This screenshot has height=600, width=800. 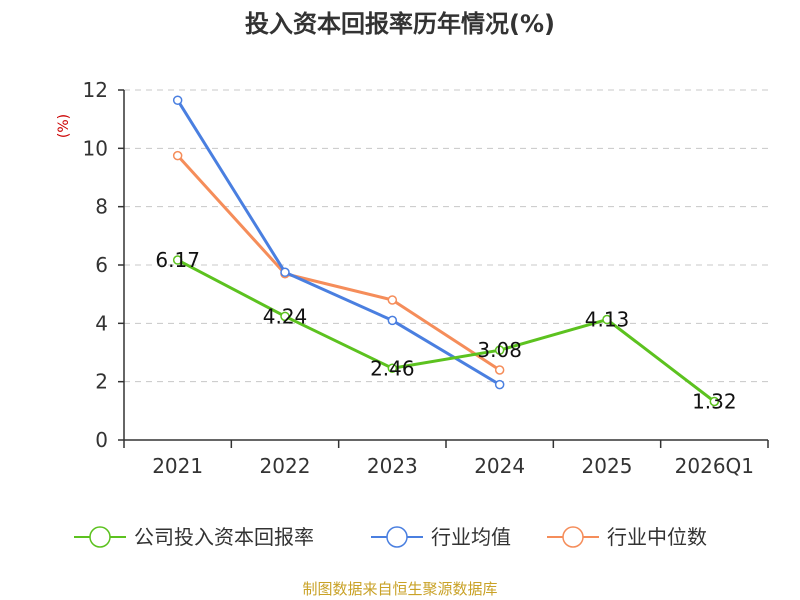 What do you see at coordinates (95, 148) in the screenshot?
I see `y-tick-label: 10` at bounding box center [95, 148].